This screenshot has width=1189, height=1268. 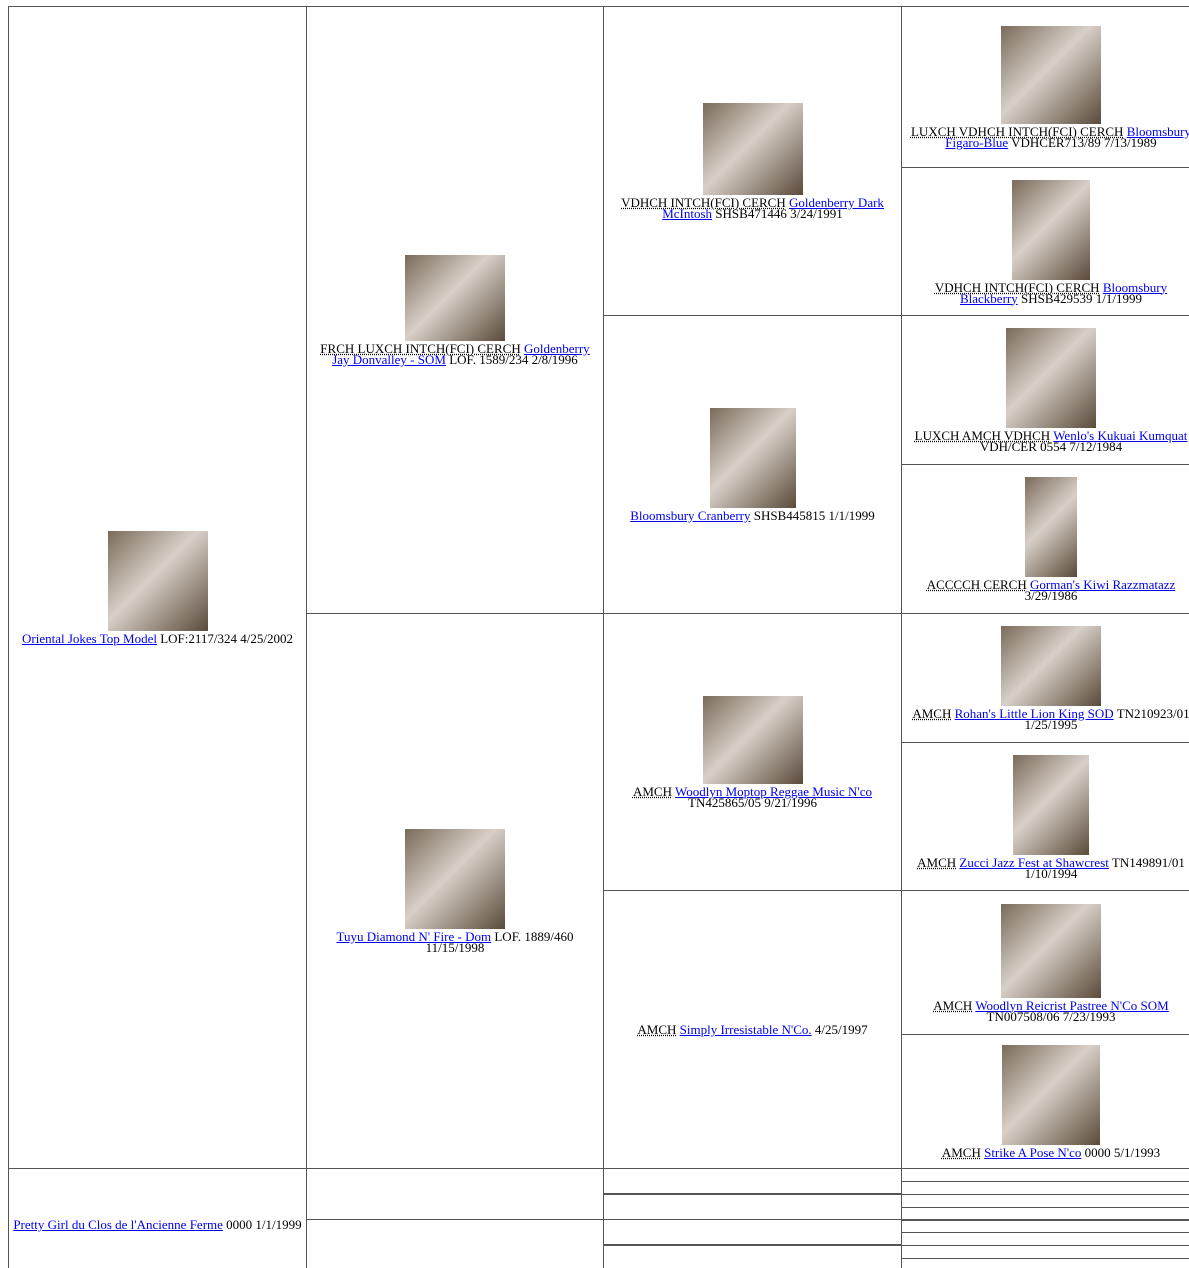 I want to click on registration: TN149891/01 1/10/1994, so click(x=1104, y=867).